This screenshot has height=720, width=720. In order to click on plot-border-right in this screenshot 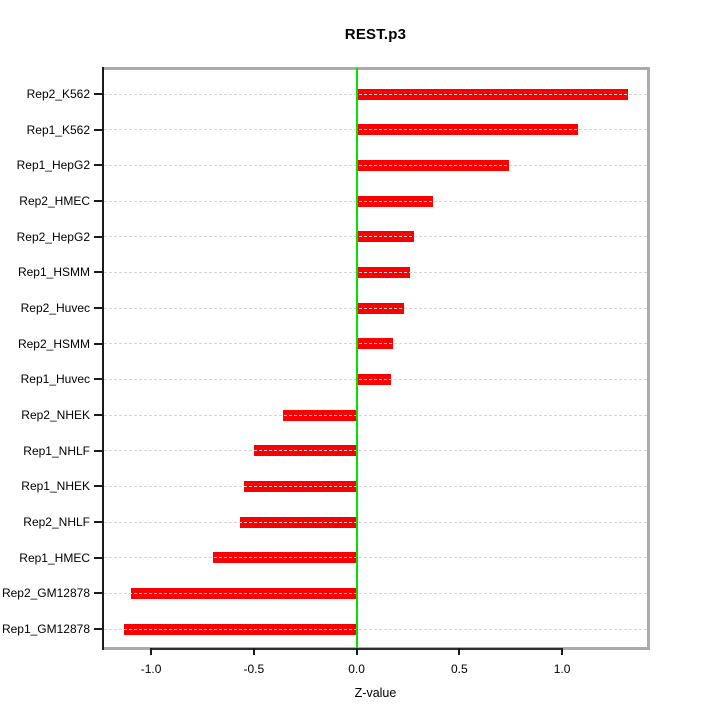, I will do `click(648, 358)`.